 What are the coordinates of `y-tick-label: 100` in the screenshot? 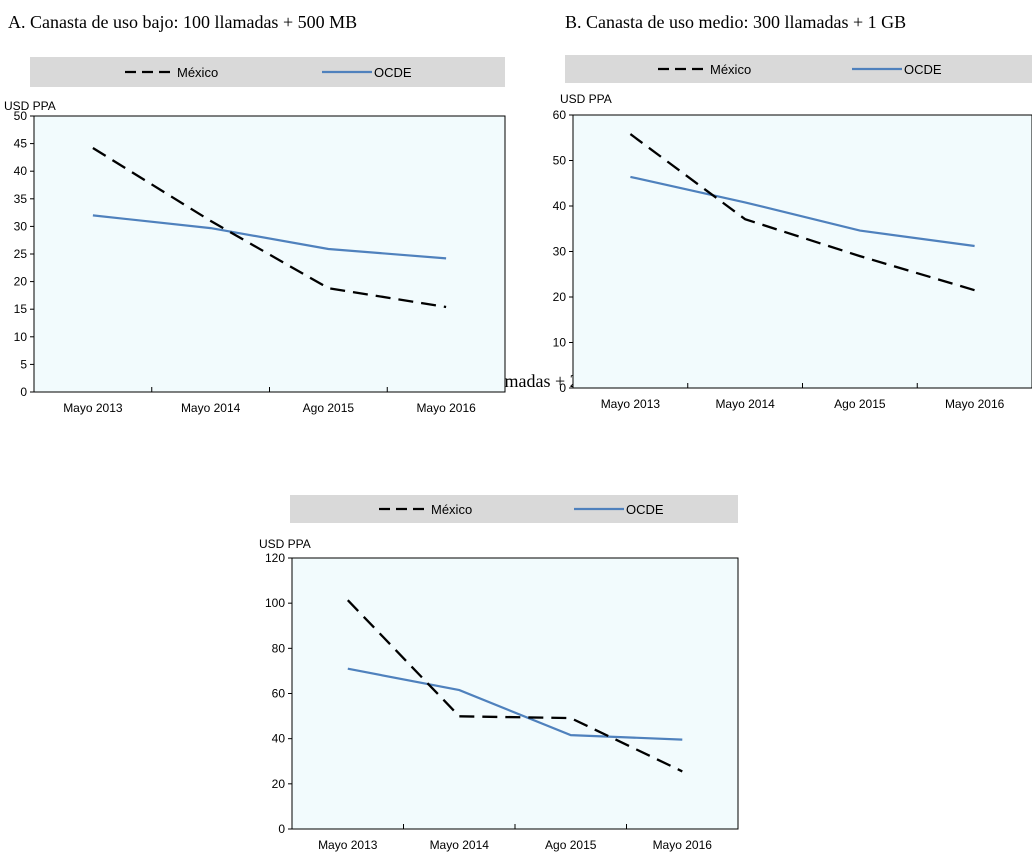 It's located at (275, 603).